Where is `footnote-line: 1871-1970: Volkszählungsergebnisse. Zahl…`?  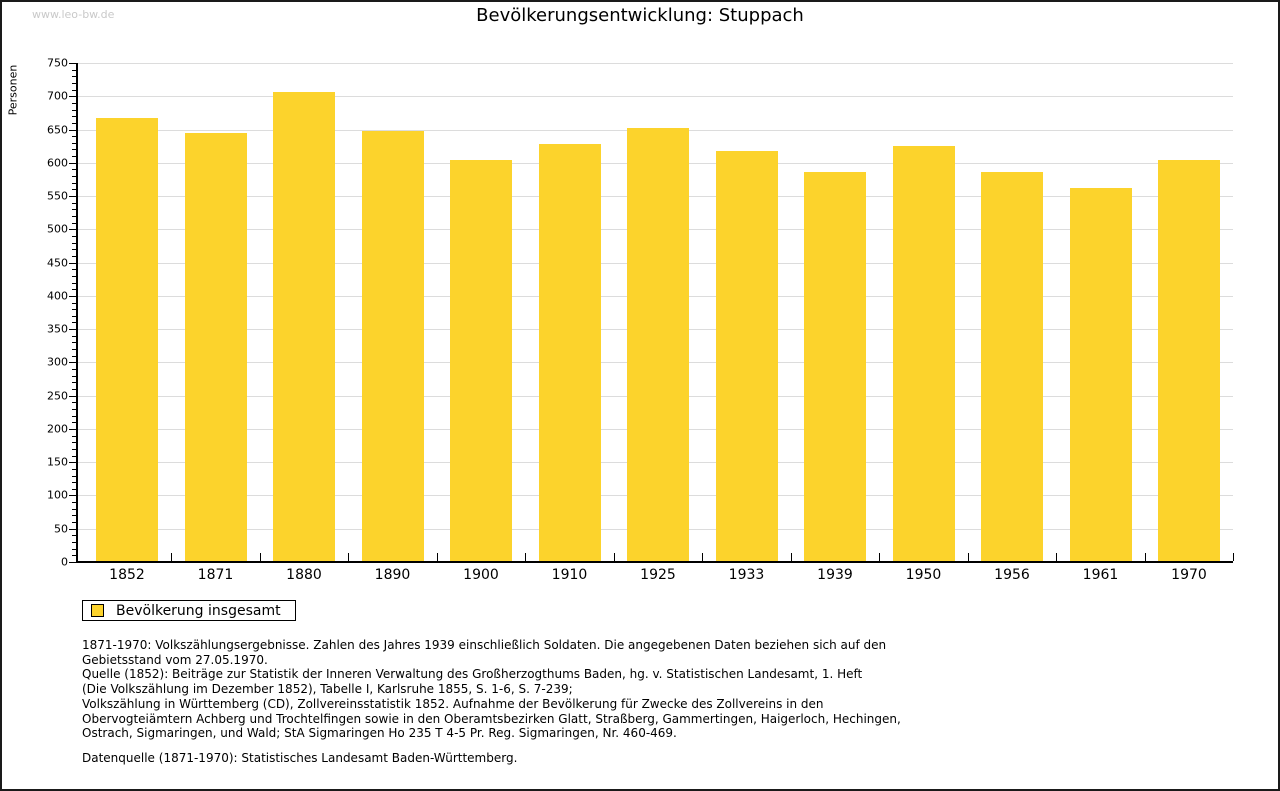 footnote-line: 1871-1970: Volkszählungsergebnisse. Zahl… is located at coordinates (484, 645).